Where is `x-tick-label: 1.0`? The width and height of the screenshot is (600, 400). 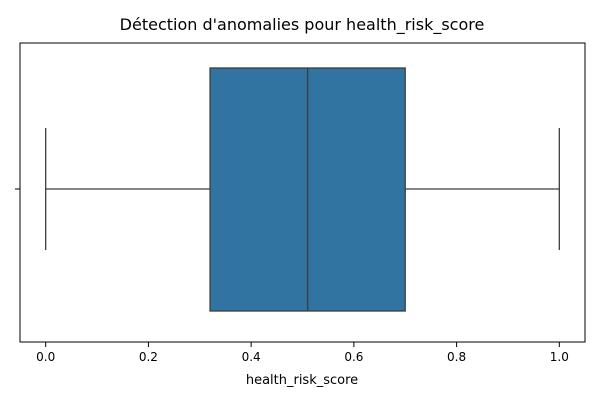
x-tick-label: 1.0 is located at coordinates (559, 357).